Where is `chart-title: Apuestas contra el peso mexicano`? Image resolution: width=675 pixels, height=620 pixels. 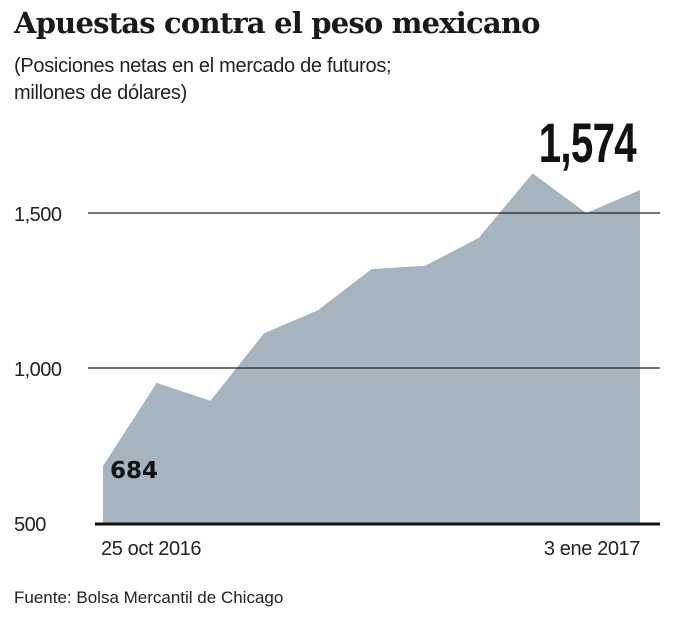 chart-title: Apuestas contra el peso mexicano is located at coordinates (277, 23).